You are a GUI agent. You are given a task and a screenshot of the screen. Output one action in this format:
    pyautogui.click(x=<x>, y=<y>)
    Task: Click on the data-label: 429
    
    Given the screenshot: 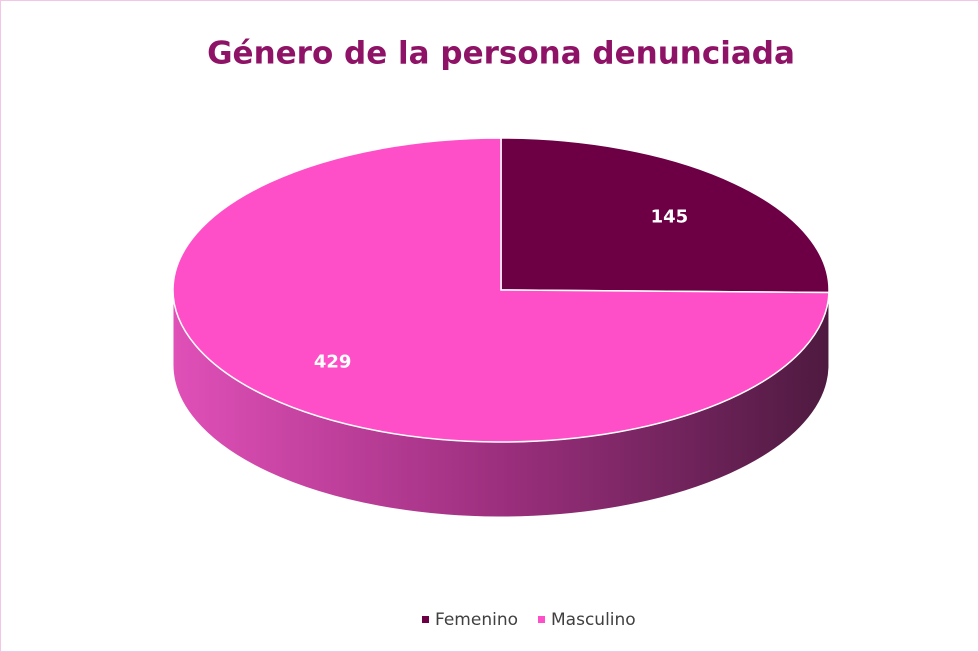 What is the action you would take?
    pyautogui.click(x=333, y=361)
    